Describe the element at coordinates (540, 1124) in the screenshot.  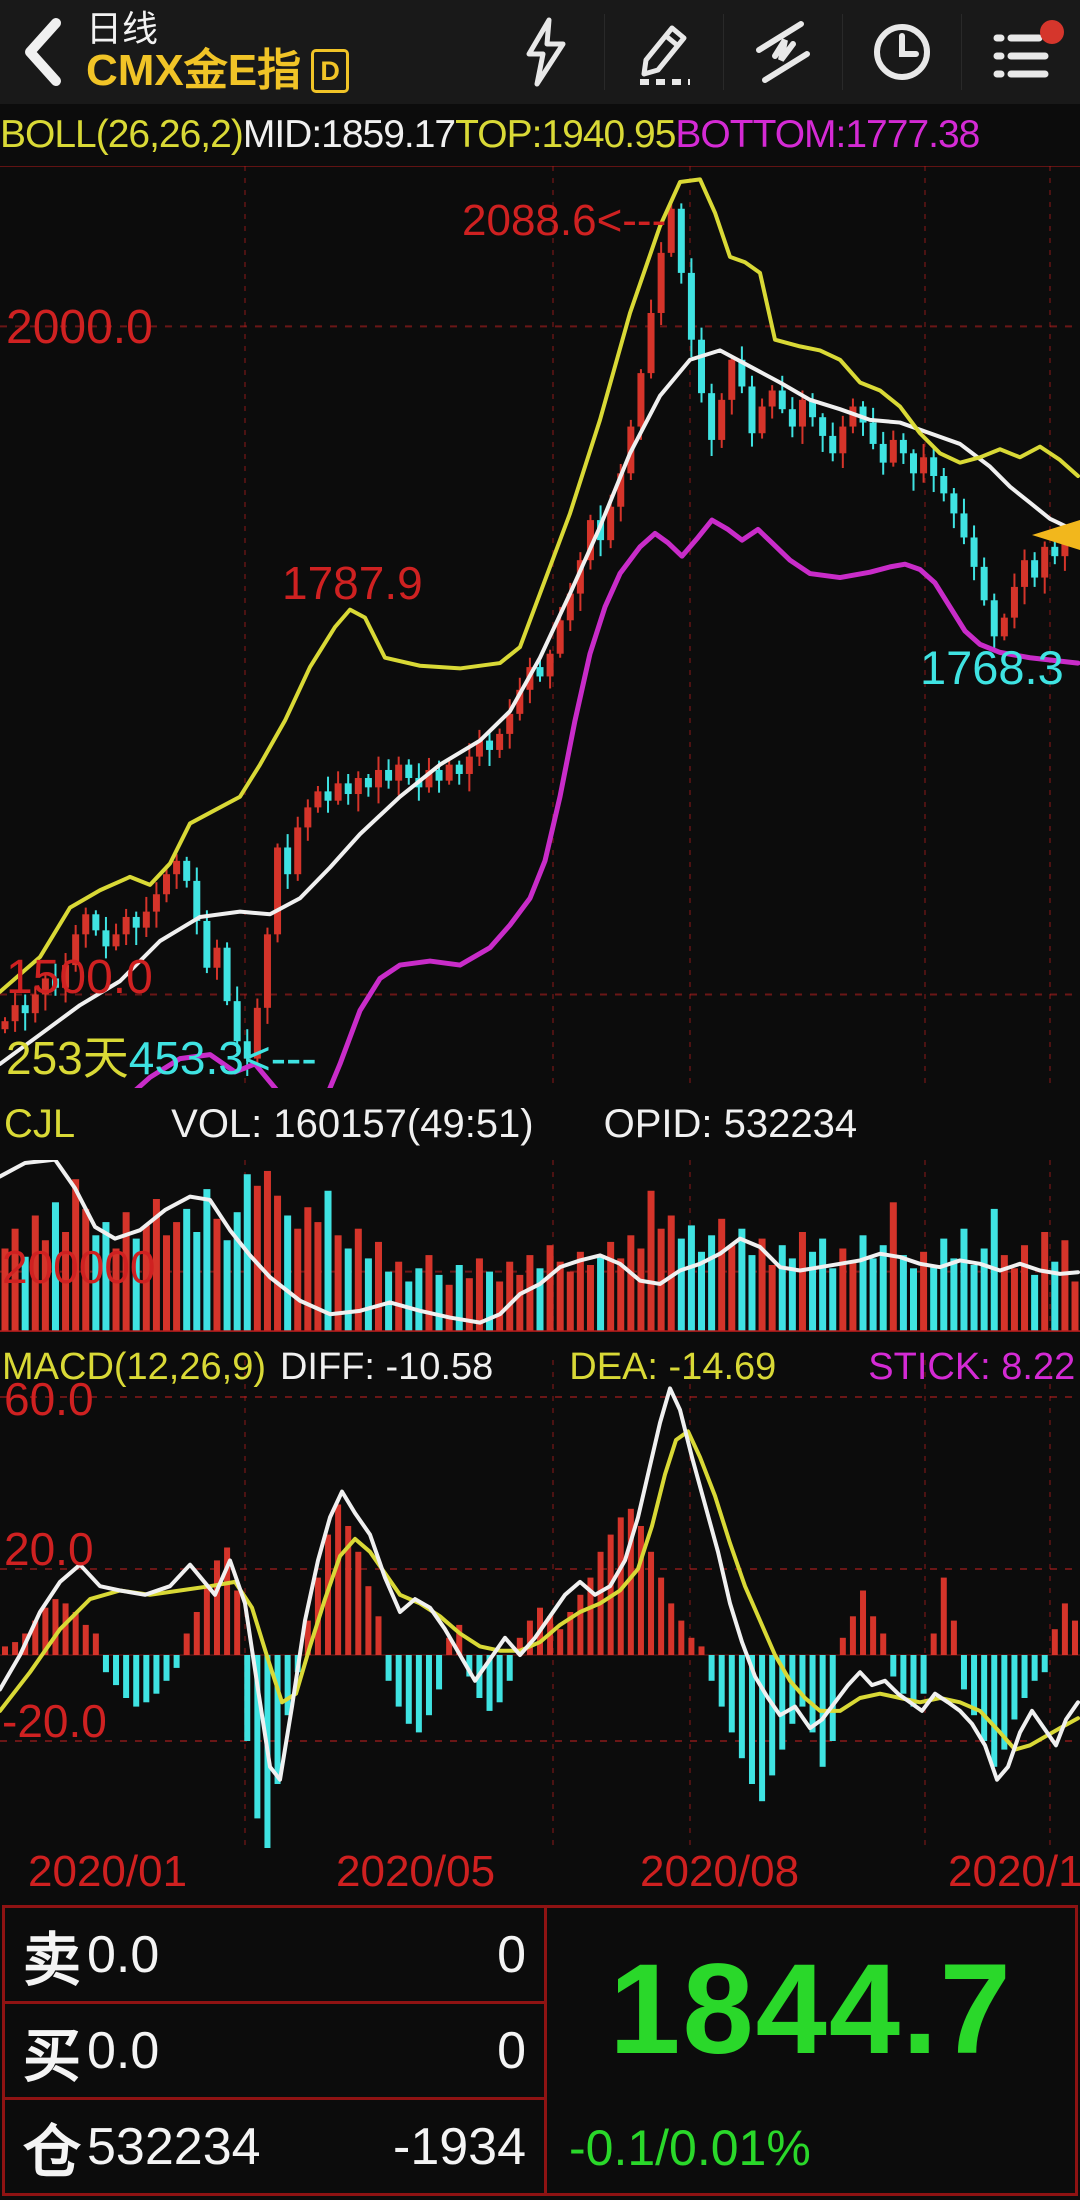
I see `volume-indicator-row: CJL VOL: 160157(49:51) OPID: 532234` at that location.